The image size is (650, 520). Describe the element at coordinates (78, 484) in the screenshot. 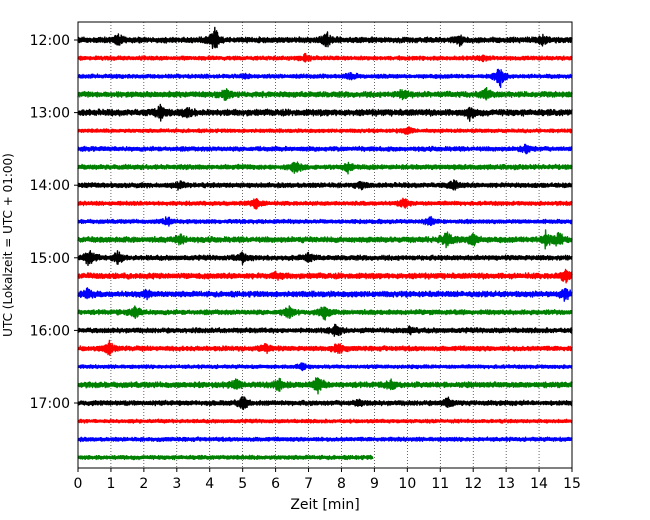

I see `x-tick-label: 0` at that location.